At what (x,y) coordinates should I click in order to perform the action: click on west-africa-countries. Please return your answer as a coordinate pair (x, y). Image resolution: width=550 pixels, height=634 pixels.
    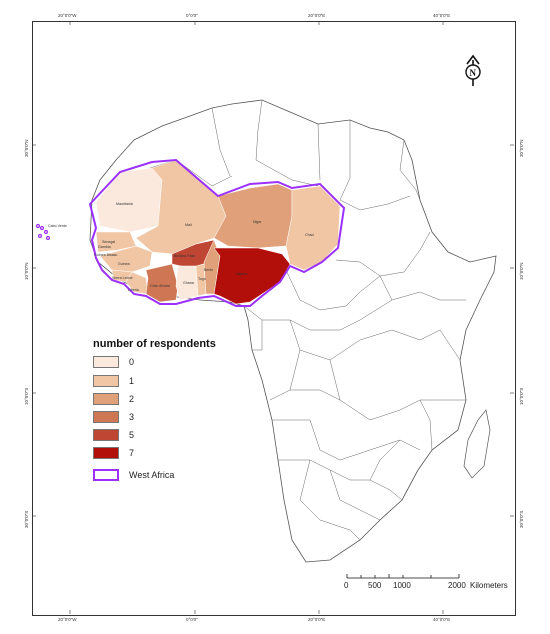
    Looking at the image, I should click on (218, 232).